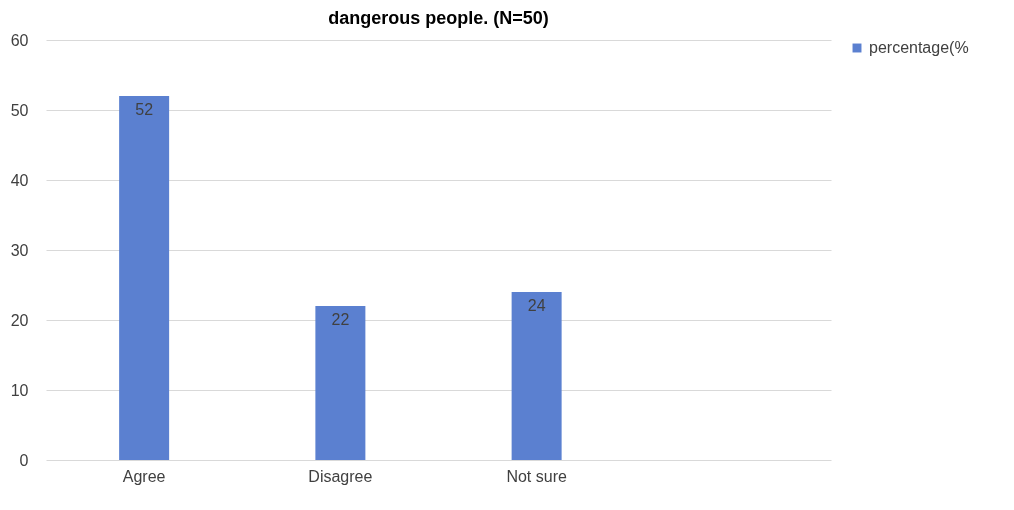 This screenshot has height=510, width=1014. Describe the element at coordinates (19, 40) in the screenshot. I see `y-tick-label: 60` at that location.